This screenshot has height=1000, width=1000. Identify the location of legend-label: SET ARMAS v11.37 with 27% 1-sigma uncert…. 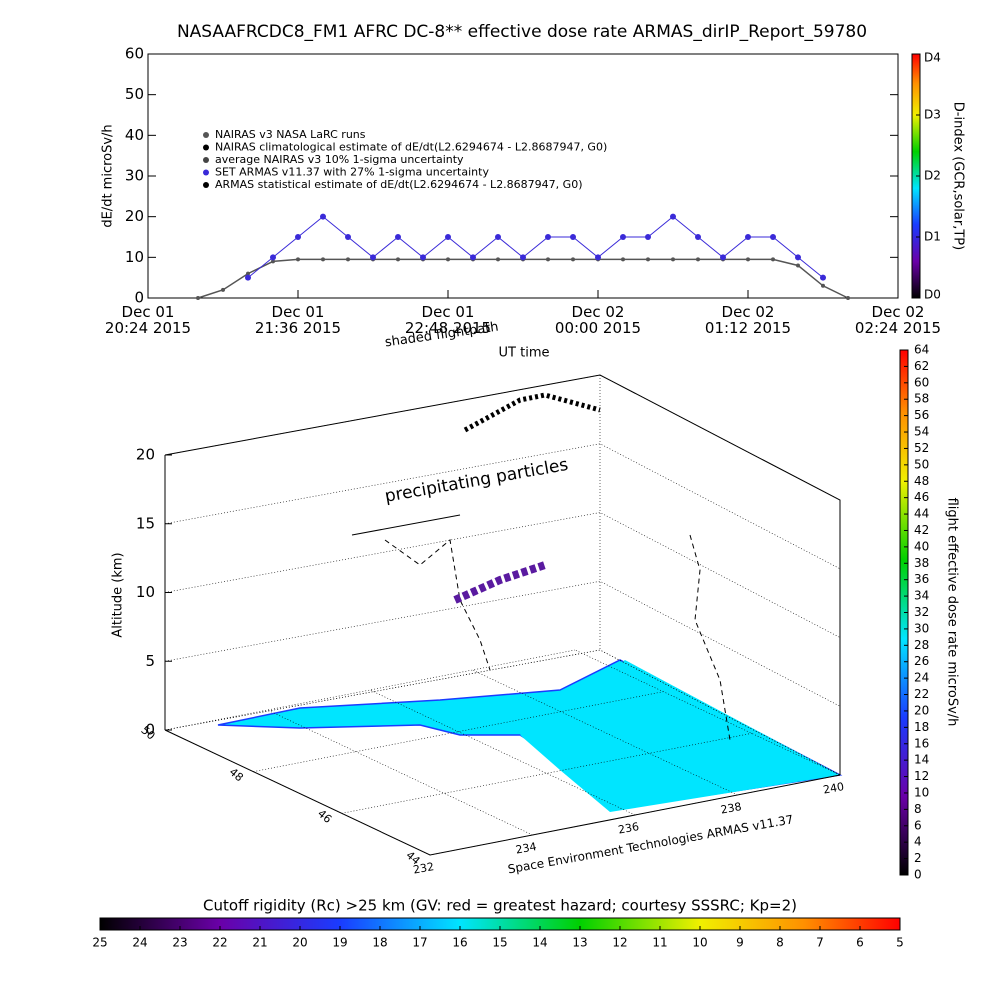
(352, 172).